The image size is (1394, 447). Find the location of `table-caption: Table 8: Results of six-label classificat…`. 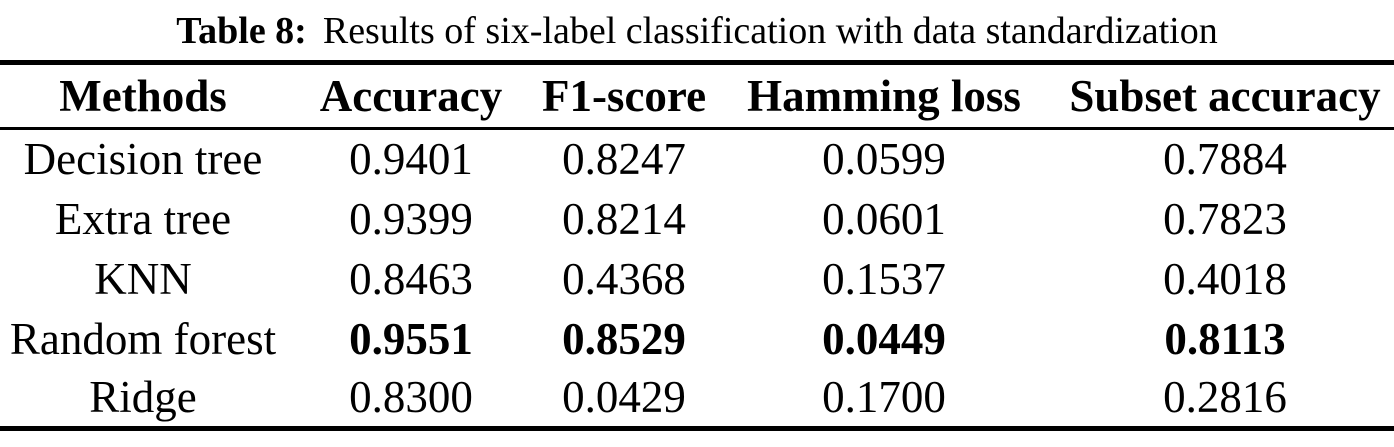

table-caption: Table 8: Results of six-label classificat… is located at coordinates (697, 30).